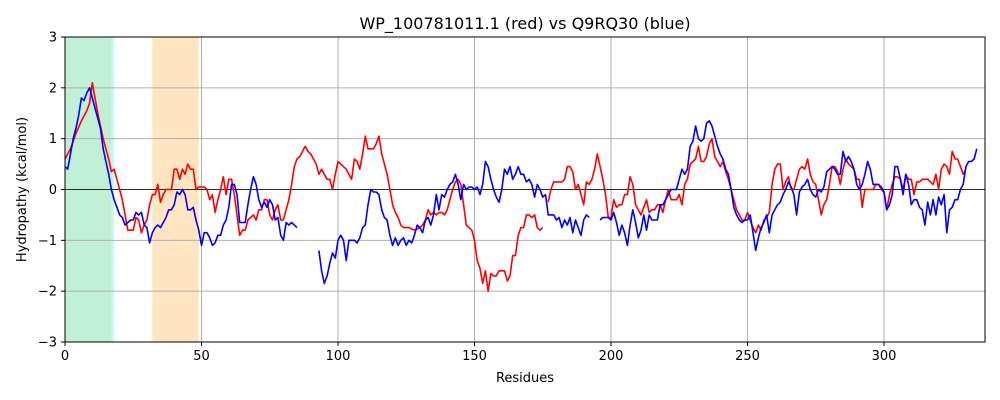 The height and width of the screenshot is (400, 1000). Describe the element at coordinates (338, 356) in the screenshot. I see `x-tick-label: 100` at that location.